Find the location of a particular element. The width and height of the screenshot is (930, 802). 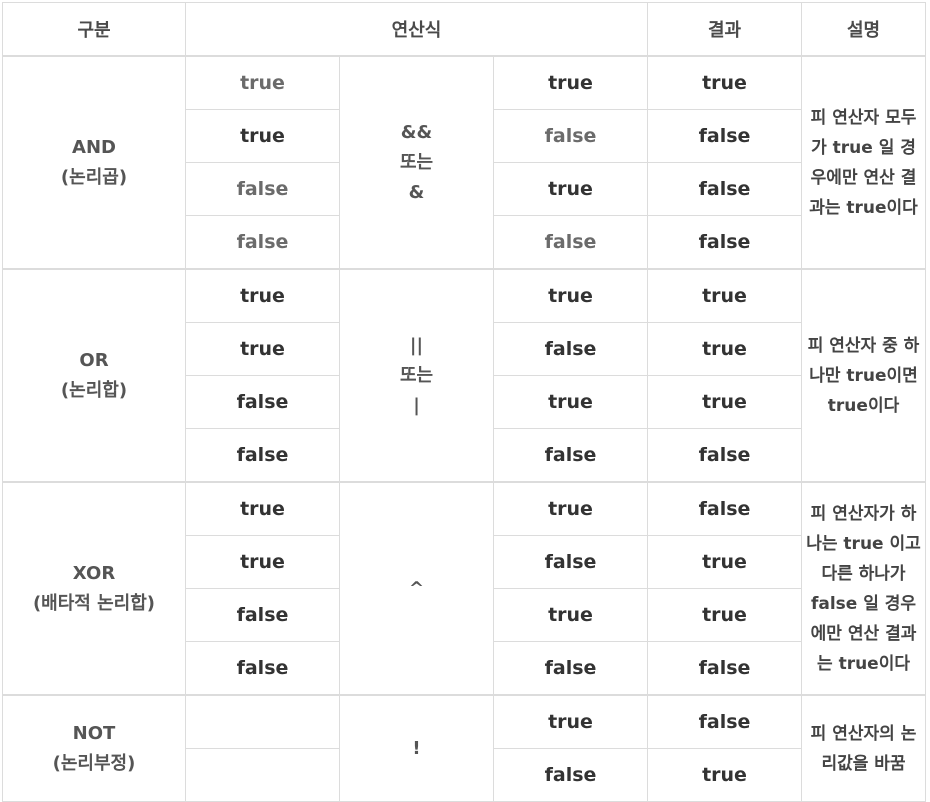

table-row: NOT (논리부정) ! true false 피 연산자의 논리값을 바꿈 is located at coordinates (464, 748).